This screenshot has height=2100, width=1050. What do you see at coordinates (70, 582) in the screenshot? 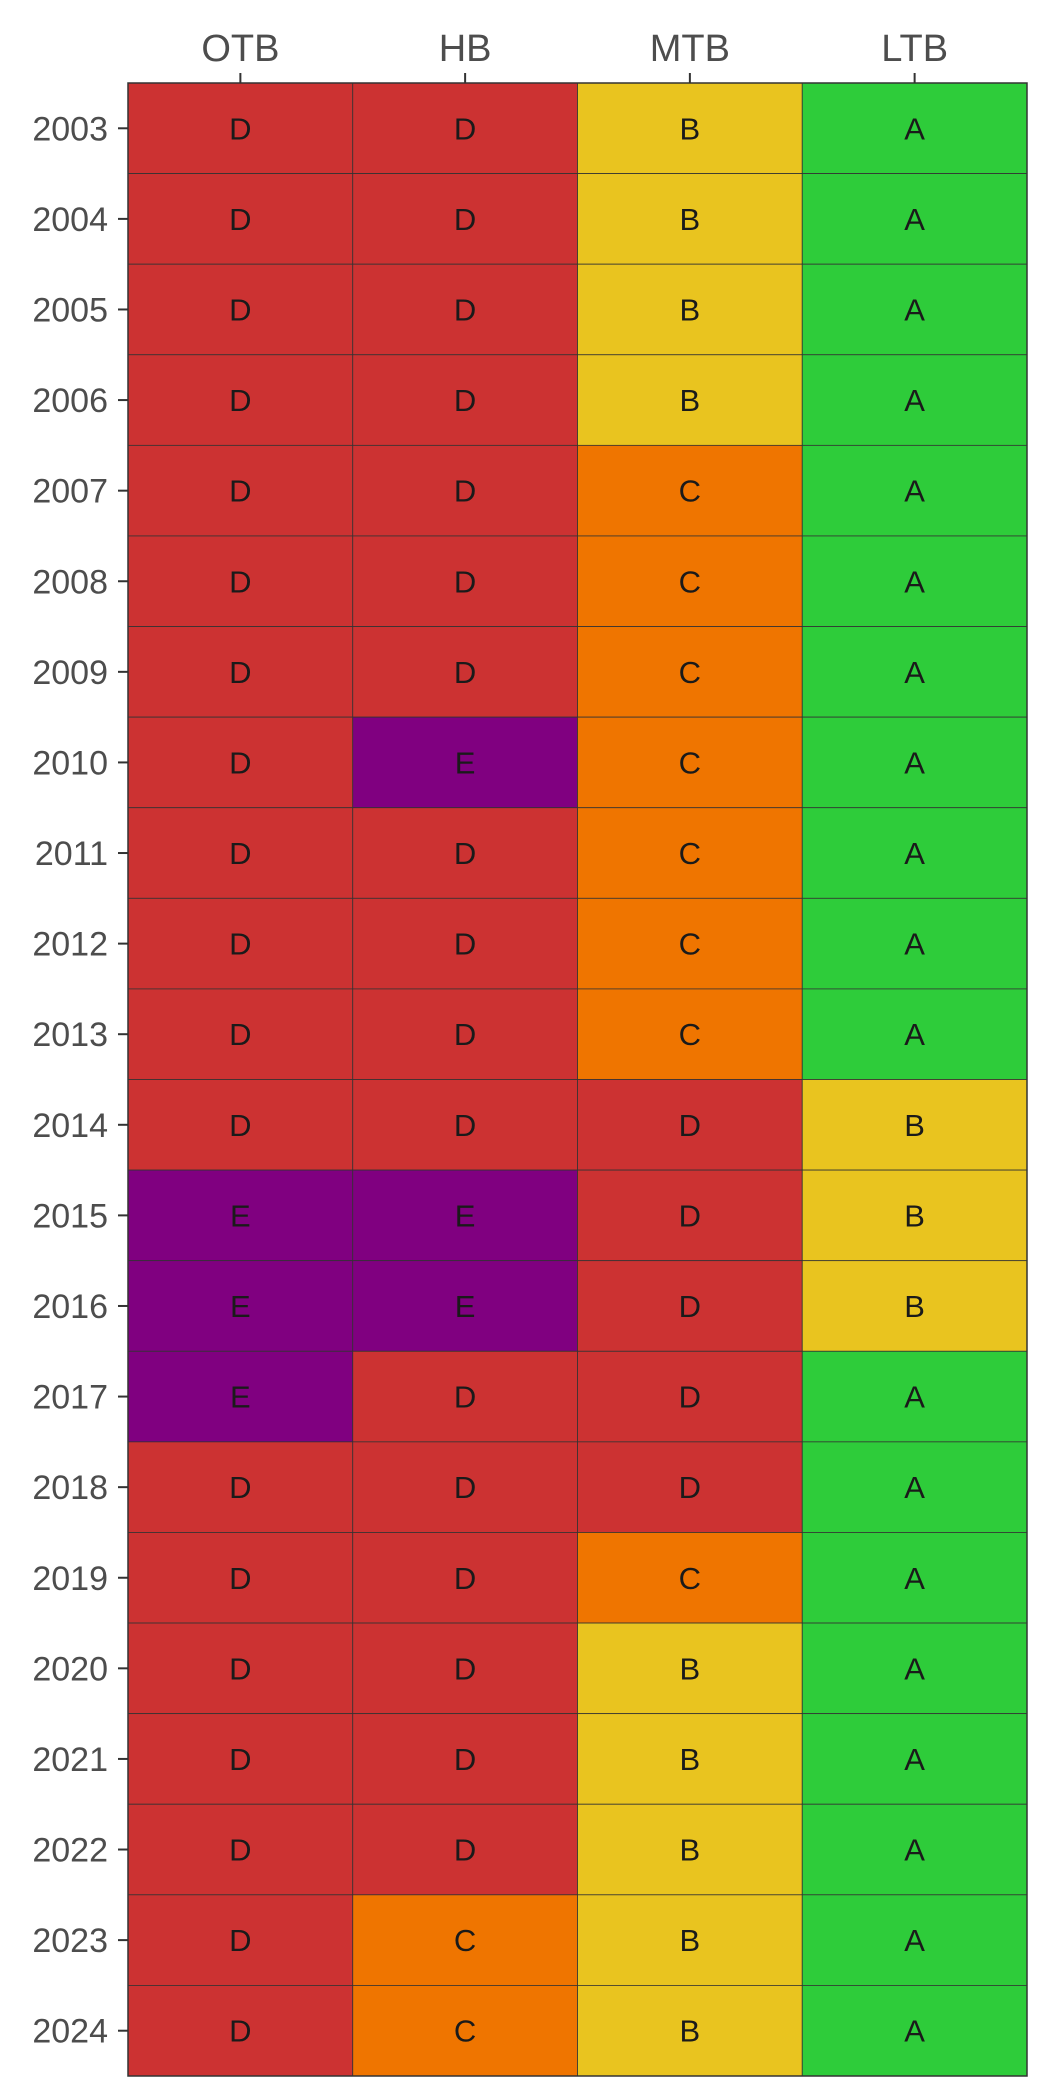
I see `y-tick-label: 2008` at bounding box center [70, 582].